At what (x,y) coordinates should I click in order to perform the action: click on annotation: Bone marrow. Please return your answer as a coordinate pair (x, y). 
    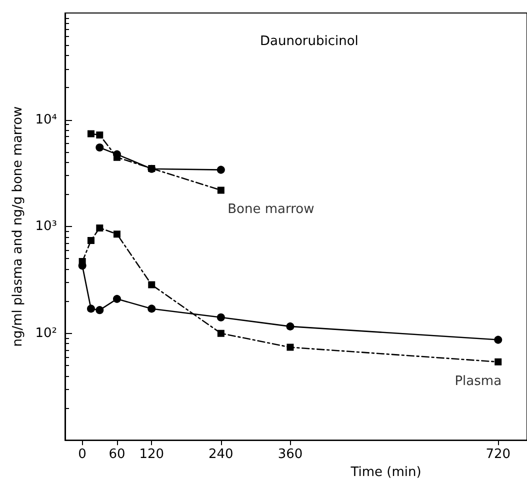
    Looking at the image, I should click on (271, 210).